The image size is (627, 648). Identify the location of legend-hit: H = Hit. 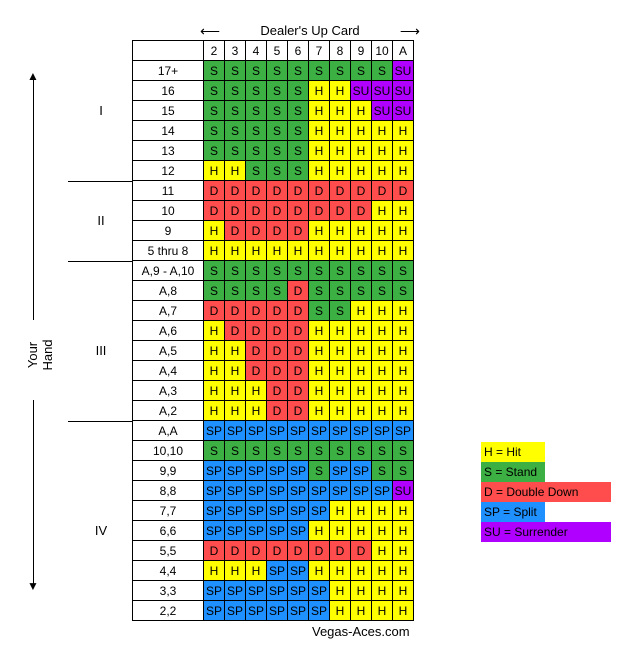
(513, 452).